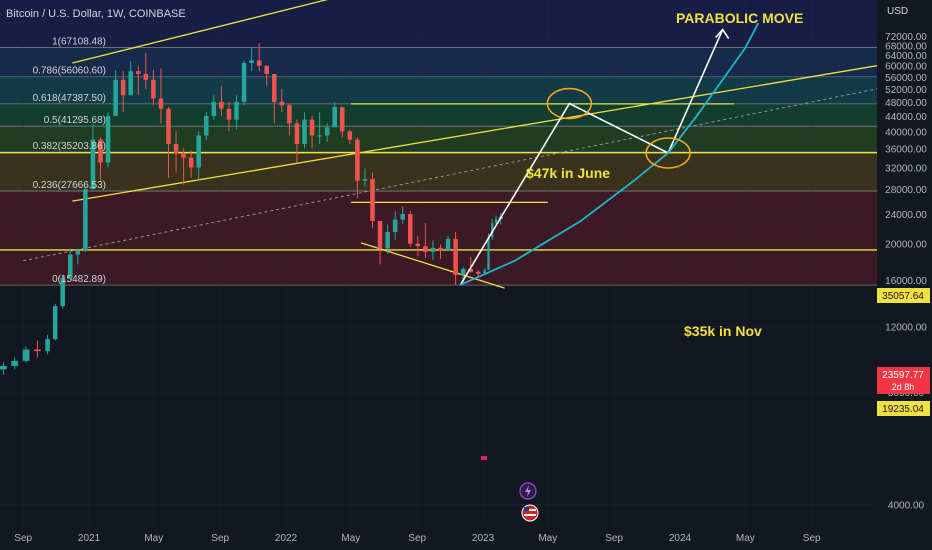  I want to click on price-tick-label: 68000.00, so click(906, 46).